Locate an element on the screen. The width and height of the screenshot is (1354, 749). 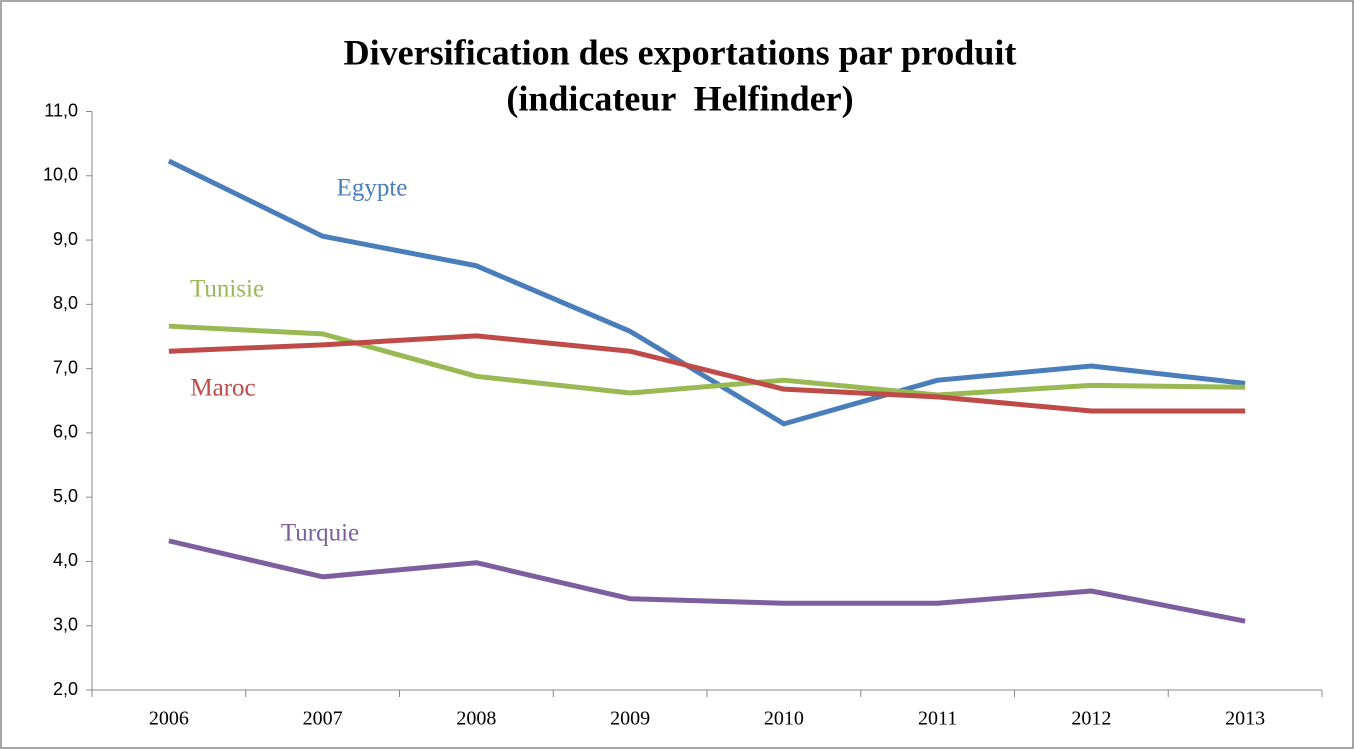
x-tick-label: 2009 is located at coordinates (630, 719).